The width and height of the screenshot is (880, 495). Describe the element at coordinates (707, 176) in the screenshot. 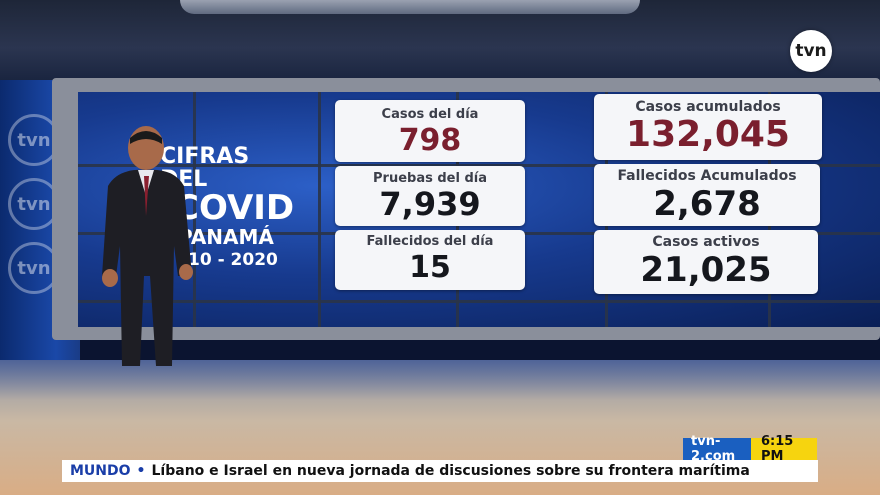

I see `stat-label: Fallecidos Acumulados` at that location.